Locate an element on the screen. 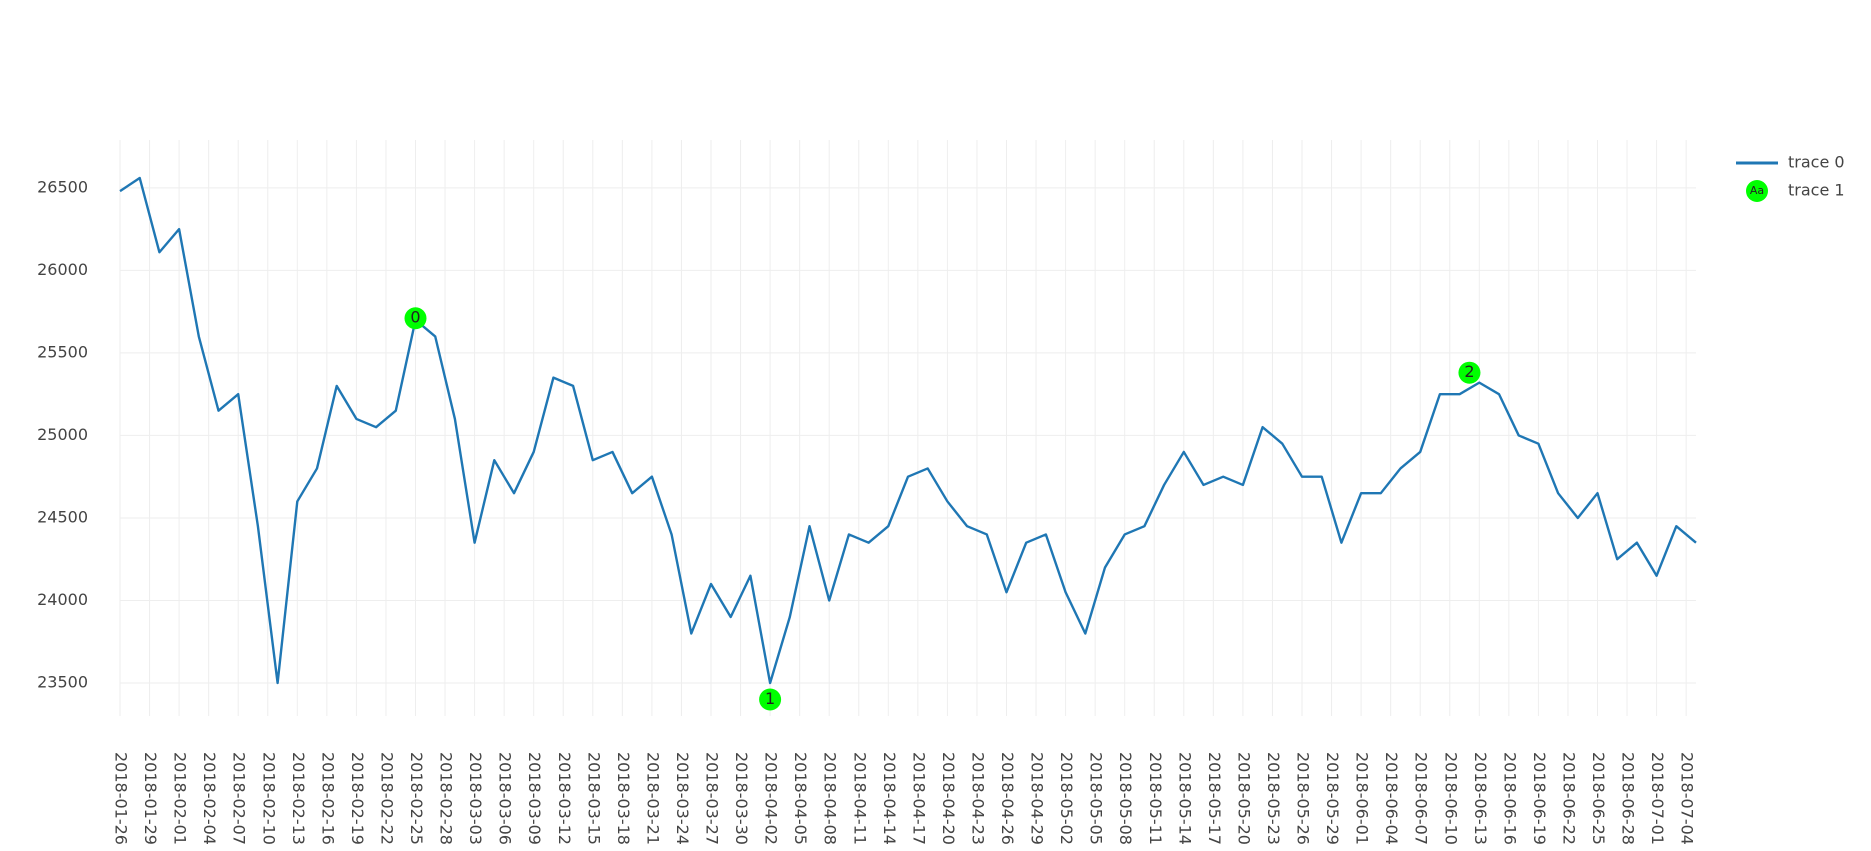 The image size is (1871, 851). x-tick-label: 2018-06-07 is located at coordinates (1421, 798).